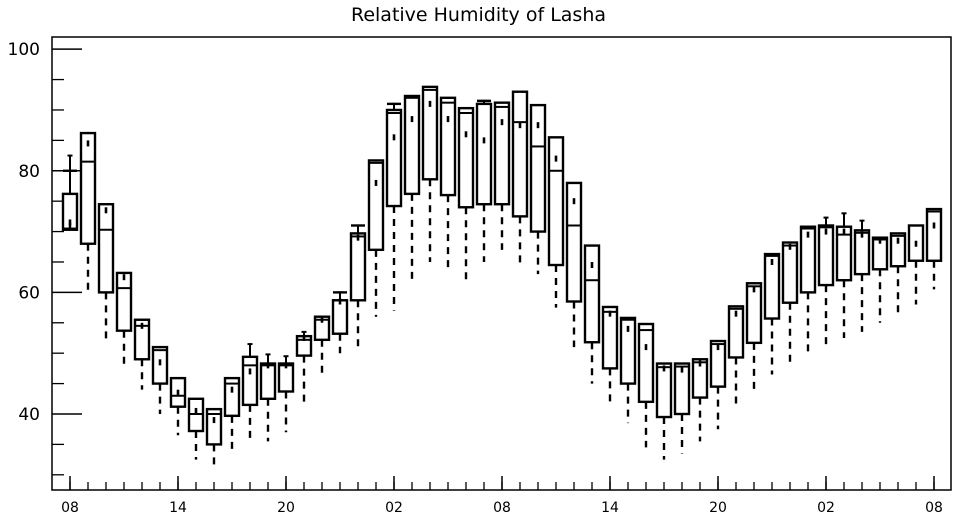 The width and height of the screenshot is (957, 520). I want to click on chart-title: Relative Humidity of Lasha, so click(478, 15).